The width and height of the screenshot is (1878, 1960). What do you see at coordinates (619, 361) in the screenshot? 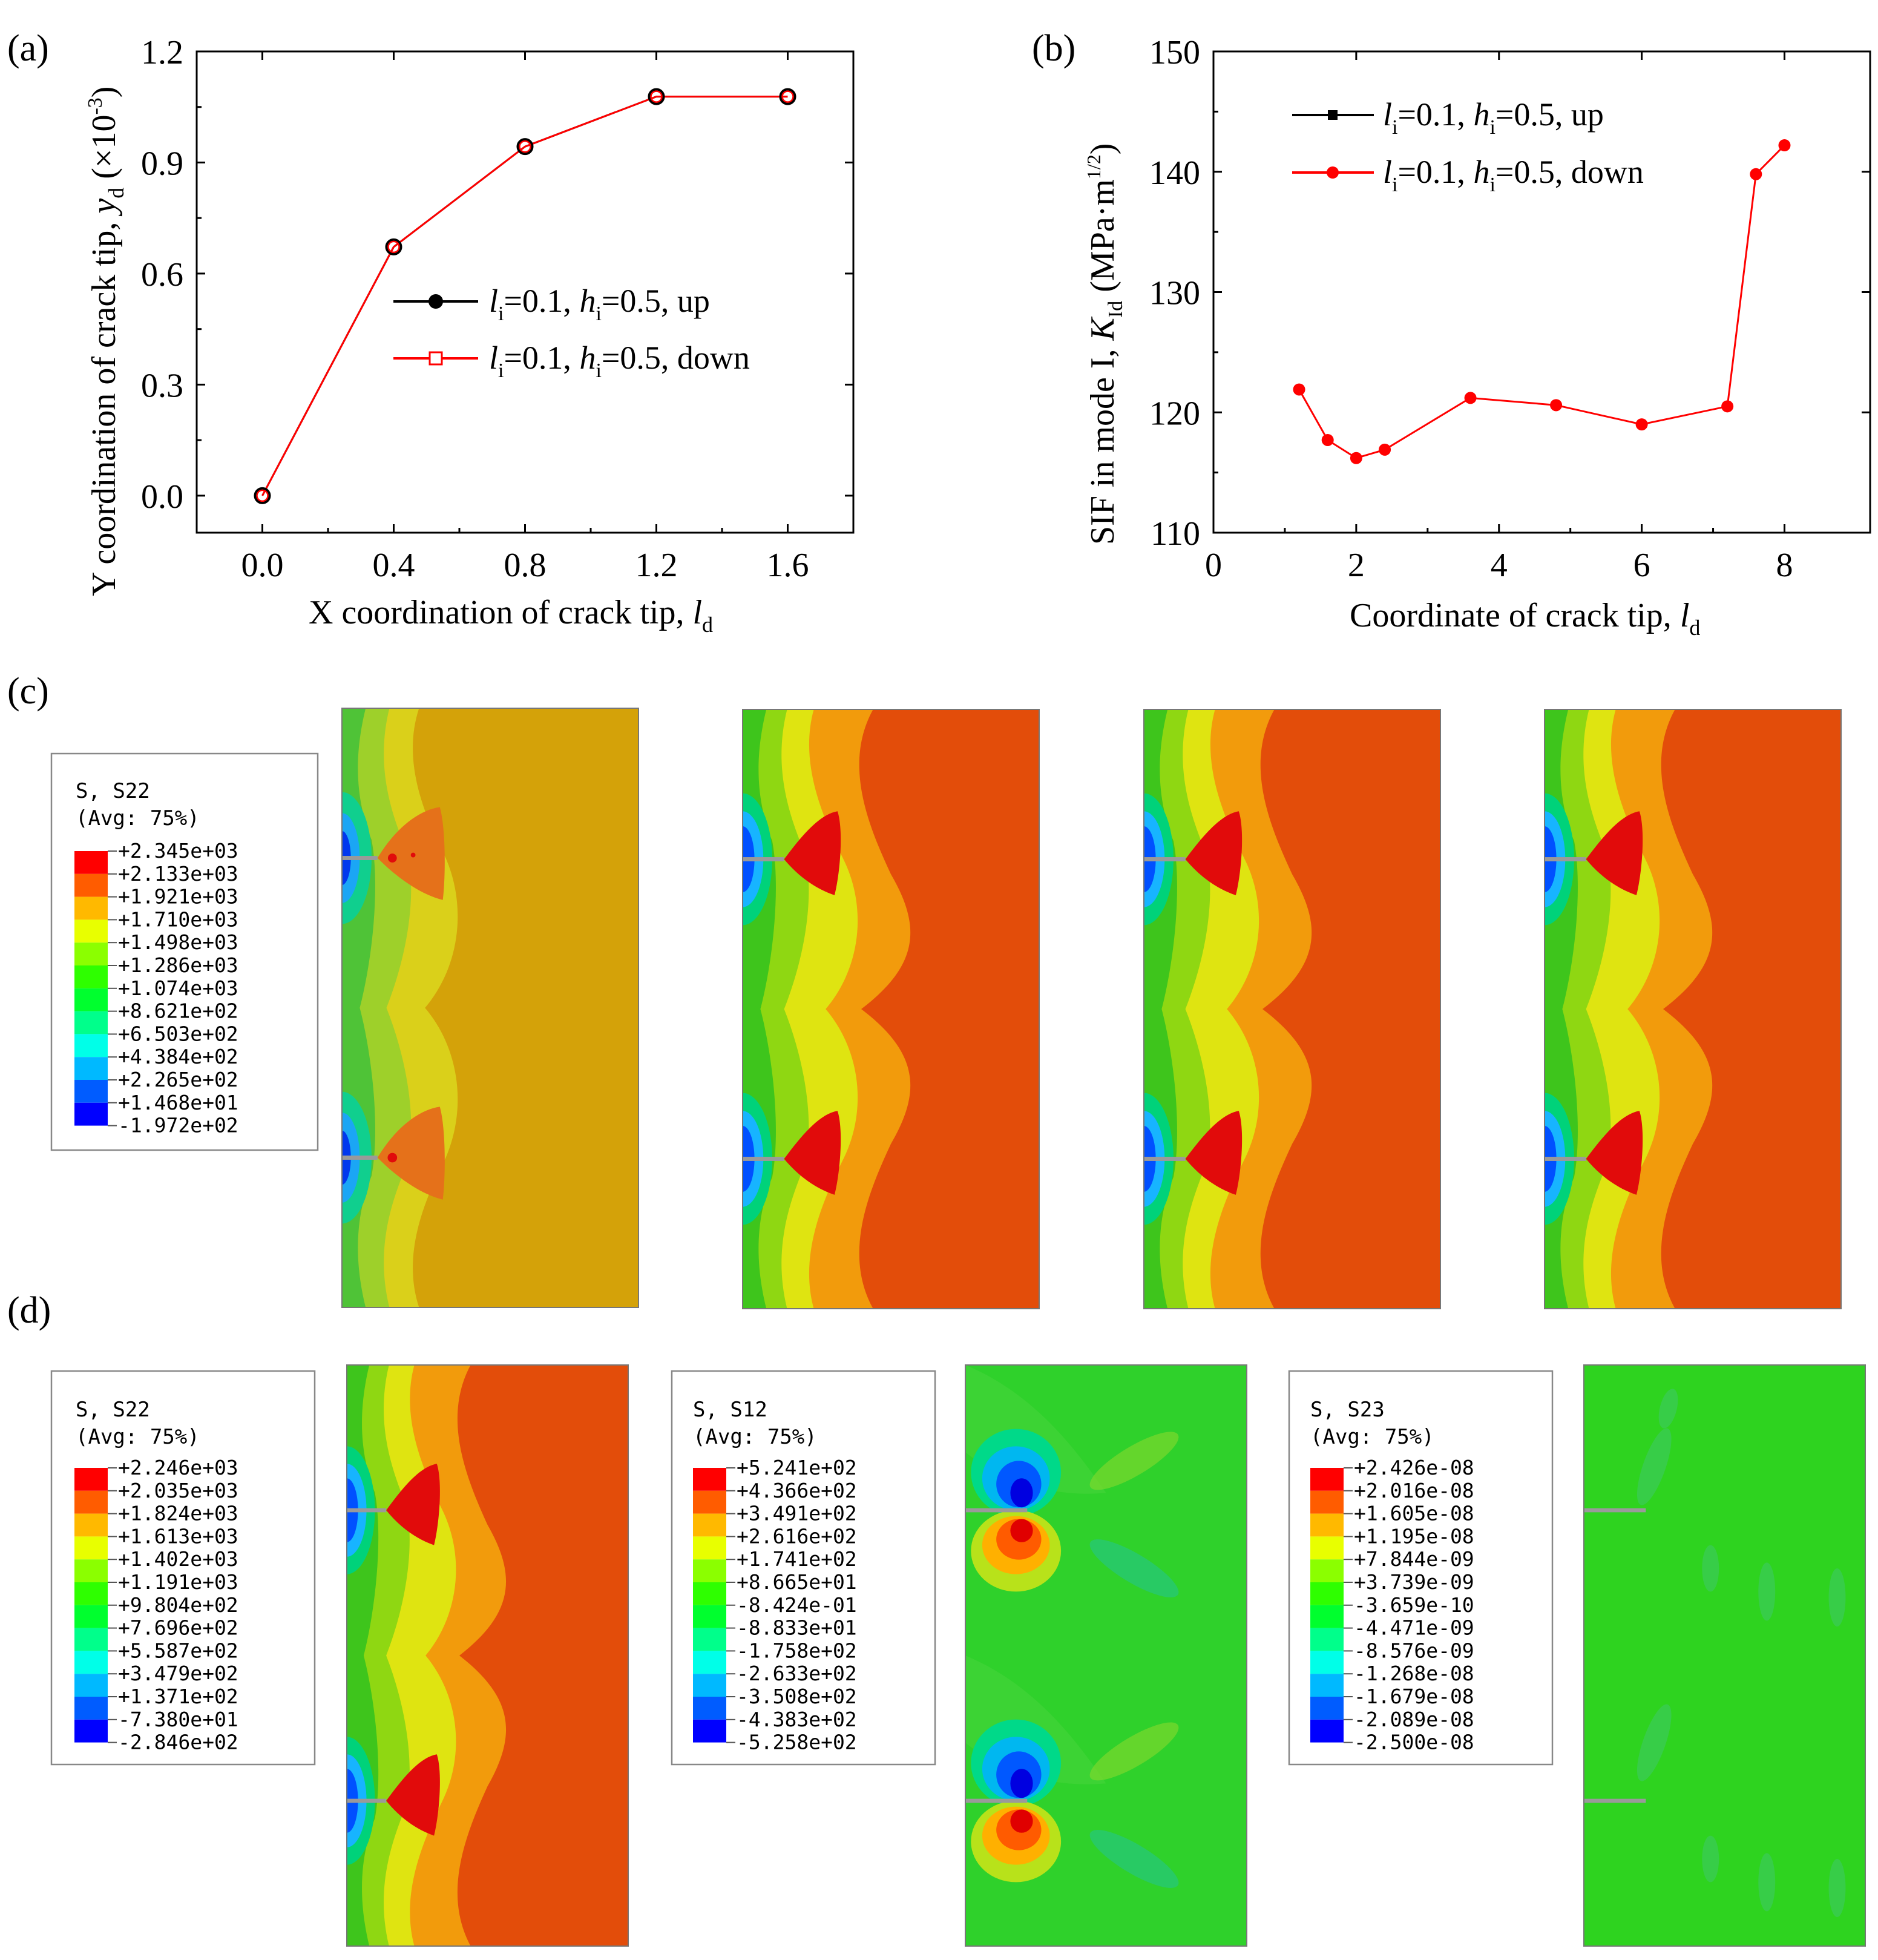
I see `legend-label-a-down: li=0.1, hi=0.5, down` at bounding box center [619, 361].